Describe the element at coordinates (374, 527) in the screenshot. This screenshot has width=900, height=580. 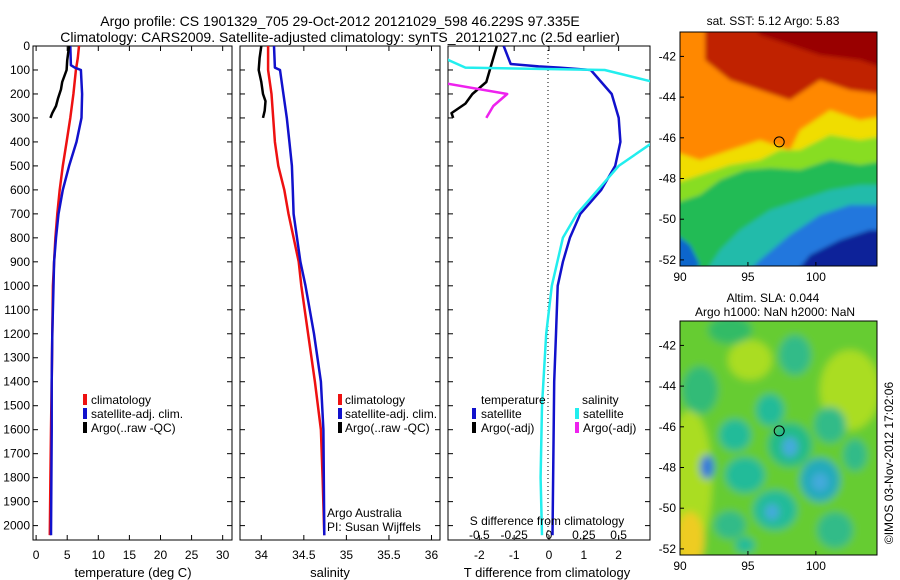
I see `salinity-annotation-pi: PI: Susan Wijffels` at that location.